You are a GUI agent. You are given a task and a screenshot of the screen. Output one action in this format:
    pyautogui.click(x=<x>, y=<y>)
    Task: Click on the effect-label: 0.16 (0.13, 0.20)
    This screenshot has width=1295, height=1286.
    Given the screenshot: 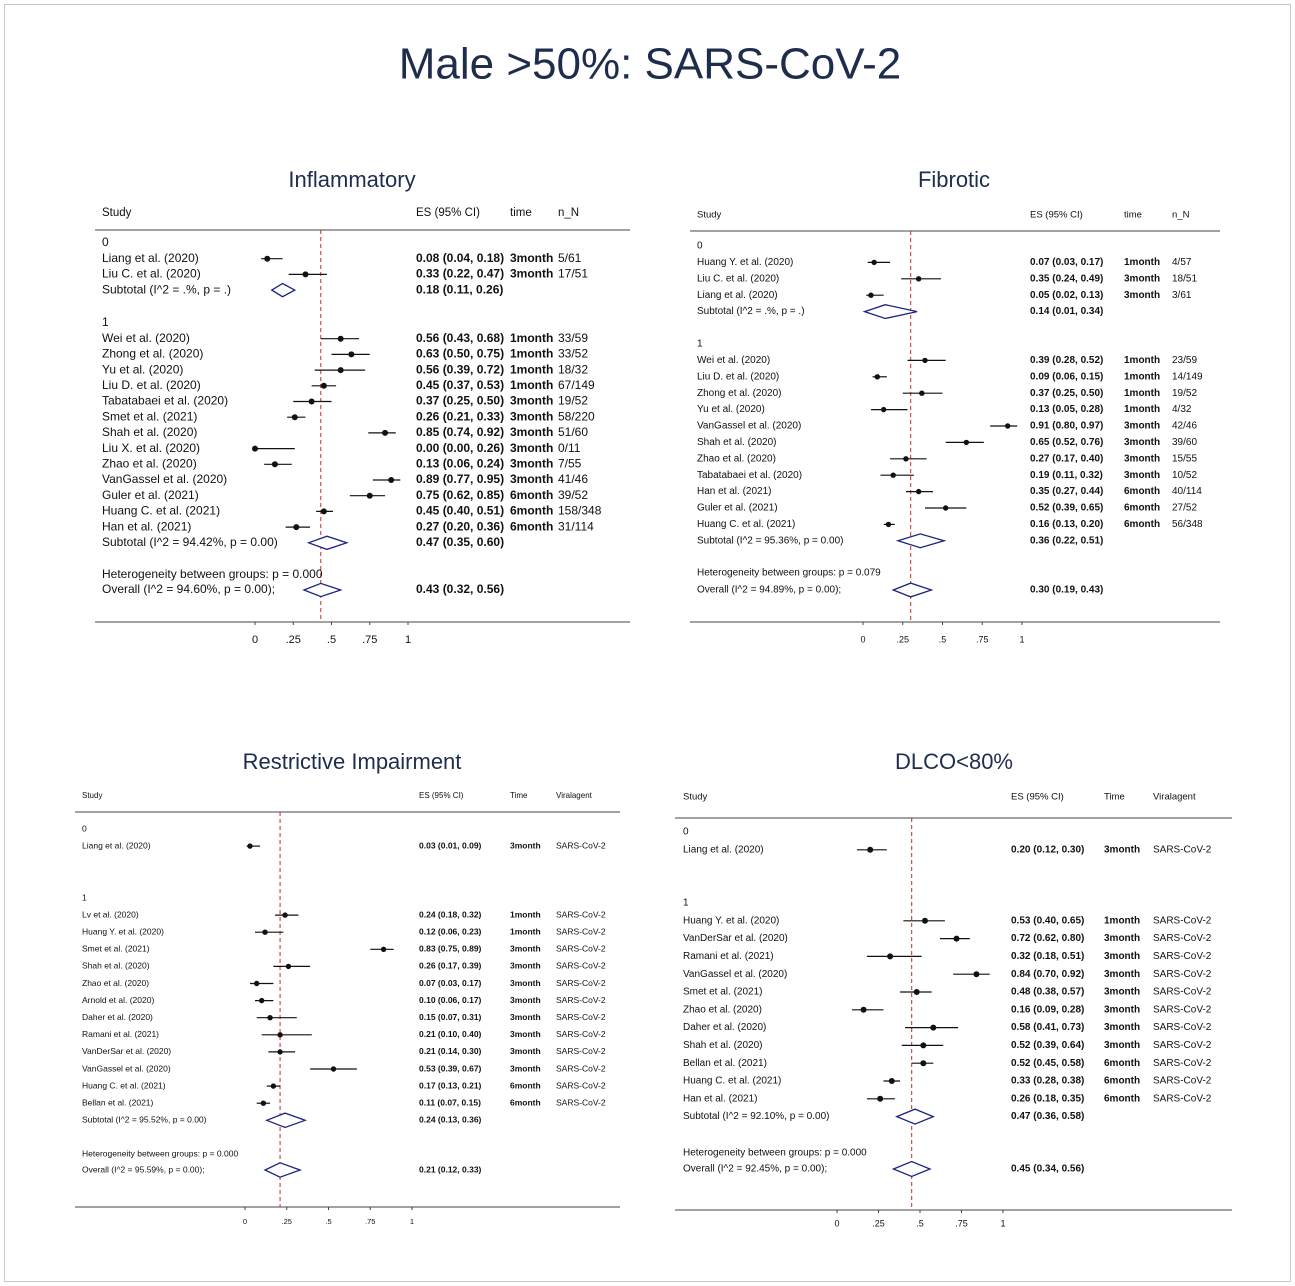 What is the action you would take?
    pyautogui.click(x=1066, y=524)
    